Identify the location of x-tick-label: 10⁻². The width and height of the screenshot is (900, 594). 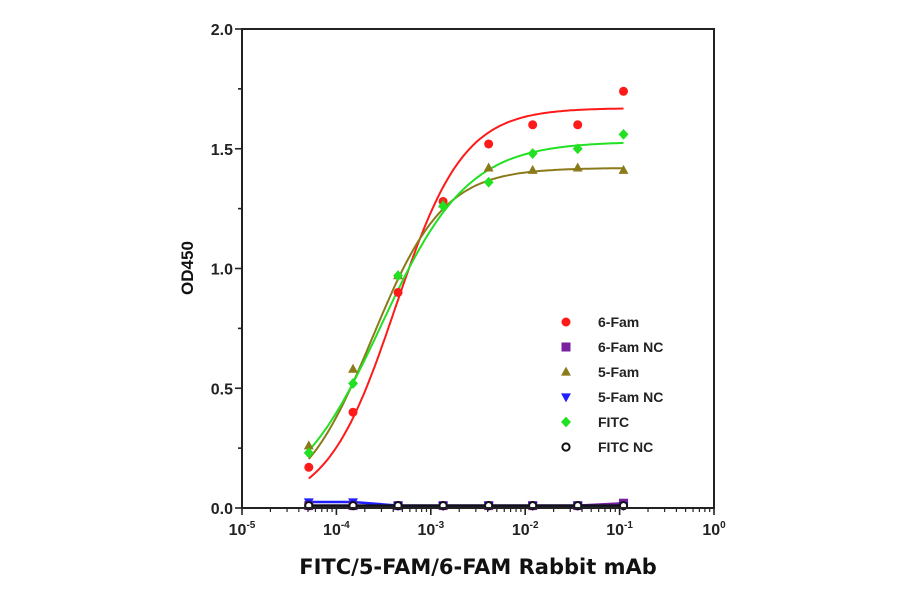
(525, 529).